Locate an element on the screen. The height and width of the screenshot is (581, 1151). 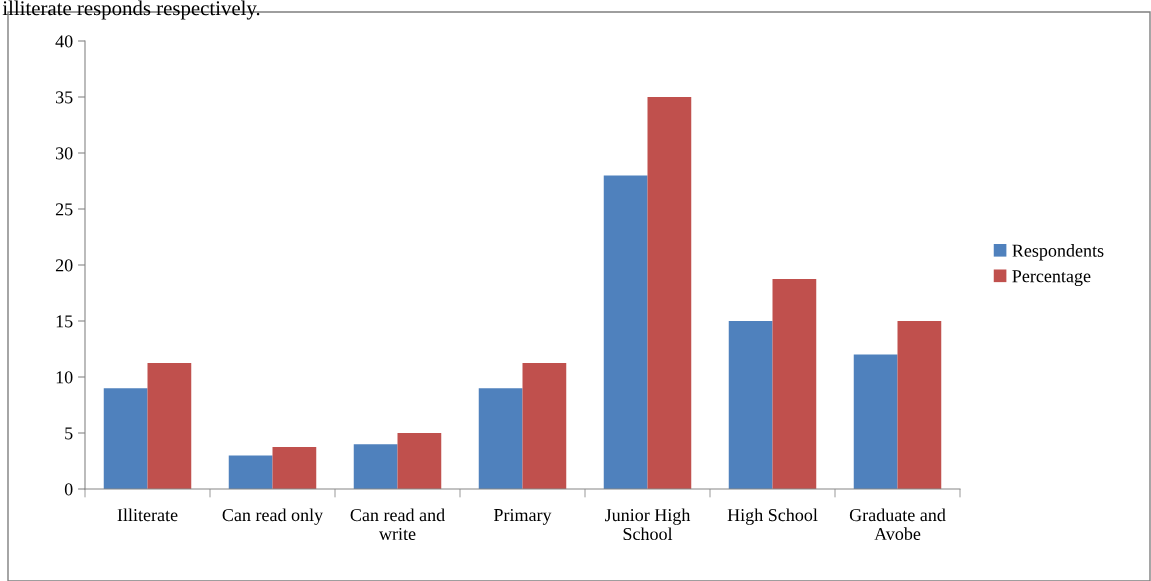
y-tick-label: 5 is located at coordinates (69, 433).